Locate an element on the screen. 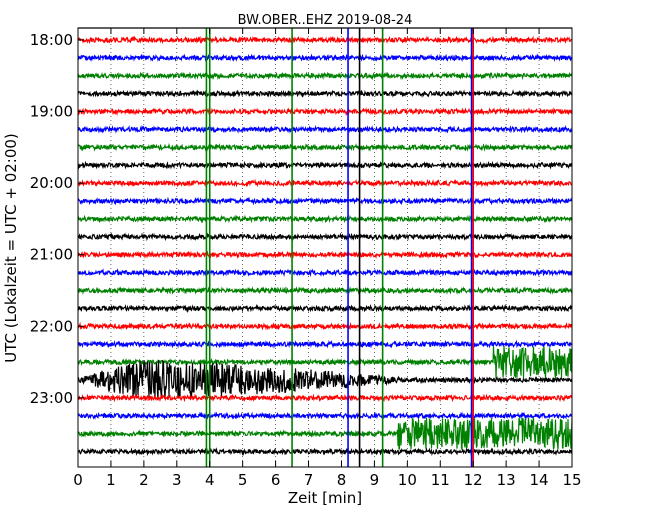 This screenshot has height=520, width=650. x-tick-label: 10 is located at coordinates (407, 480).